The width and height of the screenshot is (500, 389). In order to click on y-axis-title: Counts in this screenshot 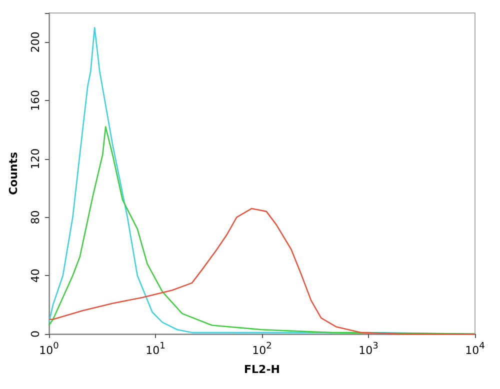, I will do `click(13, 174)`.